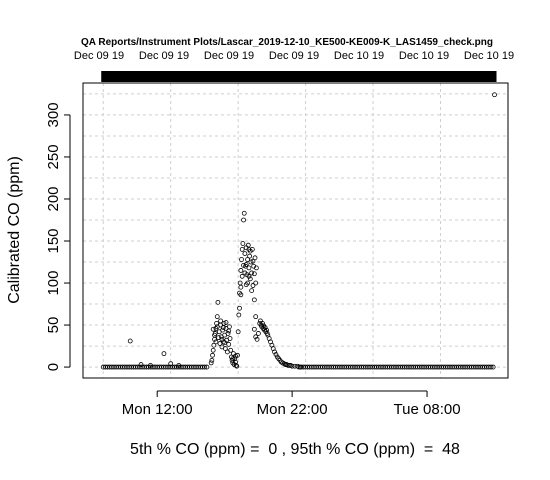 The height and width of the screenshot is (480, 550). I want to click on y-axis-label: Calibrated CO (ppm), so click(14, 230).